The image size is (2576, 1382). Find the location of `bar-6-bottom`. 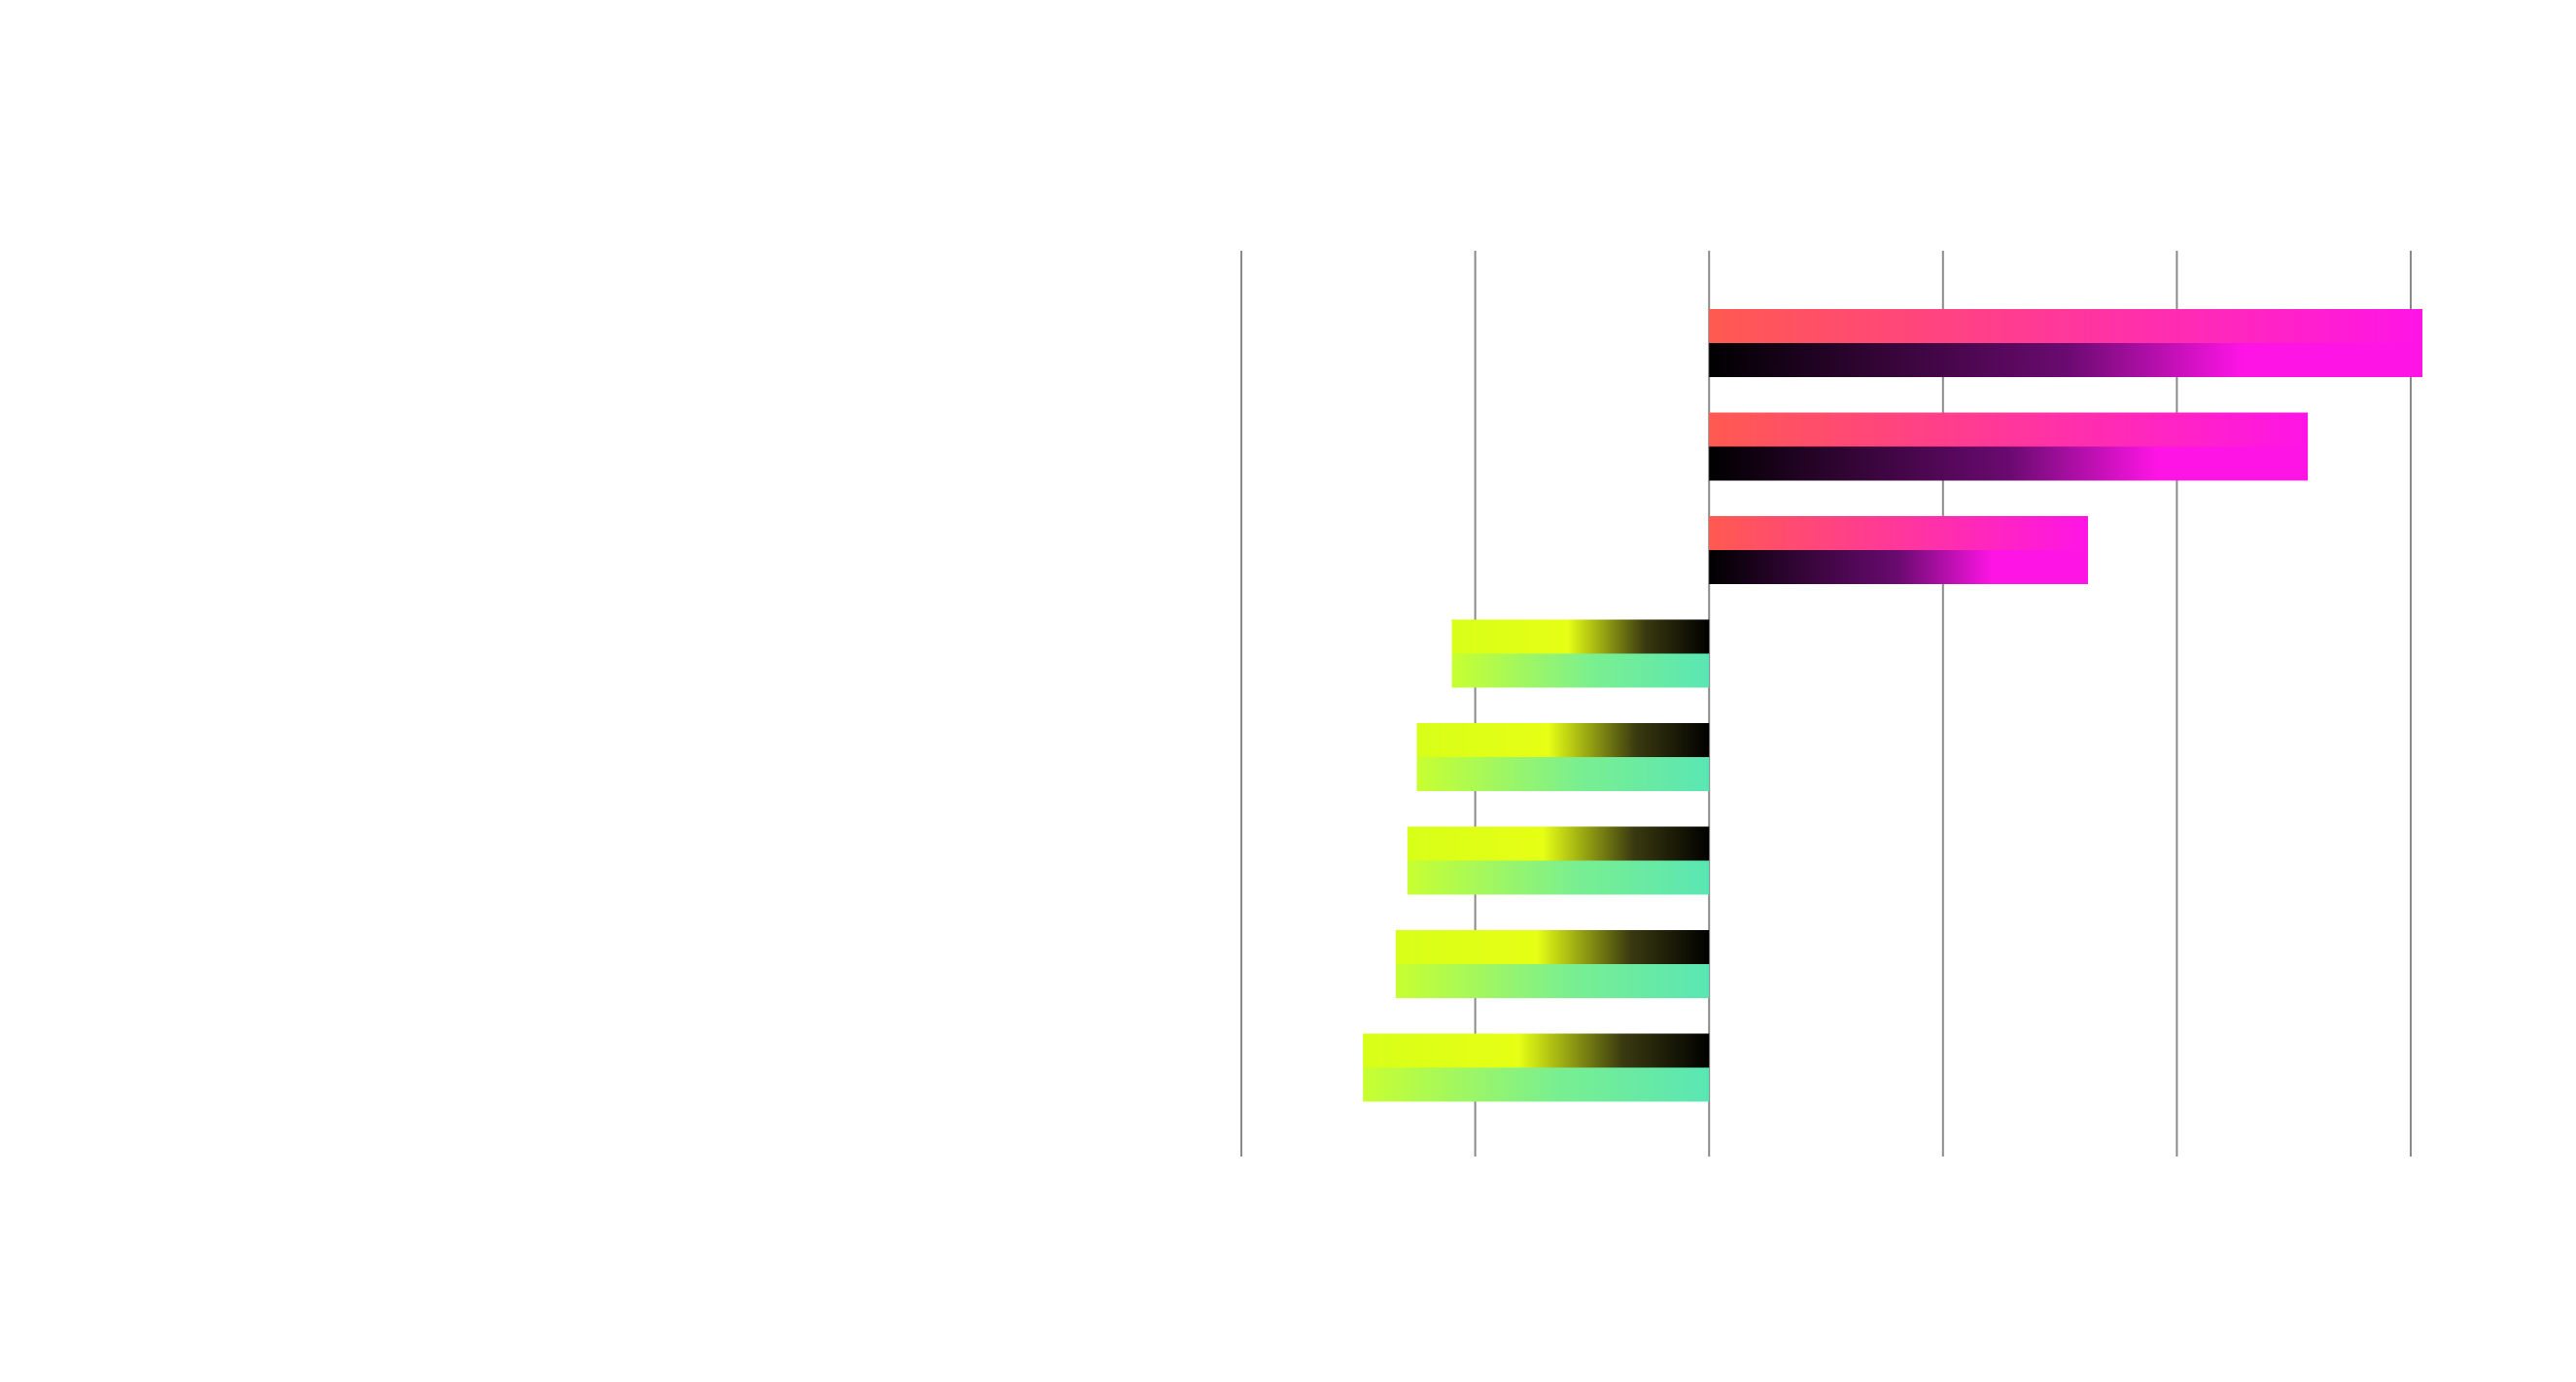

bar-6-bottom is located at coordinates (1558, 877).